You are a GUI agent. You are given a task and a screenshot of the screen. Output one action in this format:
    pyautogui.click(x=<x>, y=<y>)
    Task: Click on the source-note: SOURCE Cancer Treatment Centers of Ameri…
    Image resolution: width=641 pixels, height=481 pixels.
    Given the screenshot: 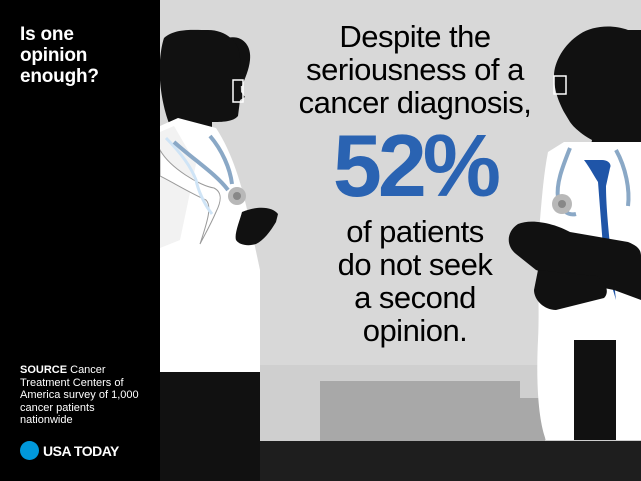 What is the action you would take?
    pyautogui.click(x=85, y=395)
    